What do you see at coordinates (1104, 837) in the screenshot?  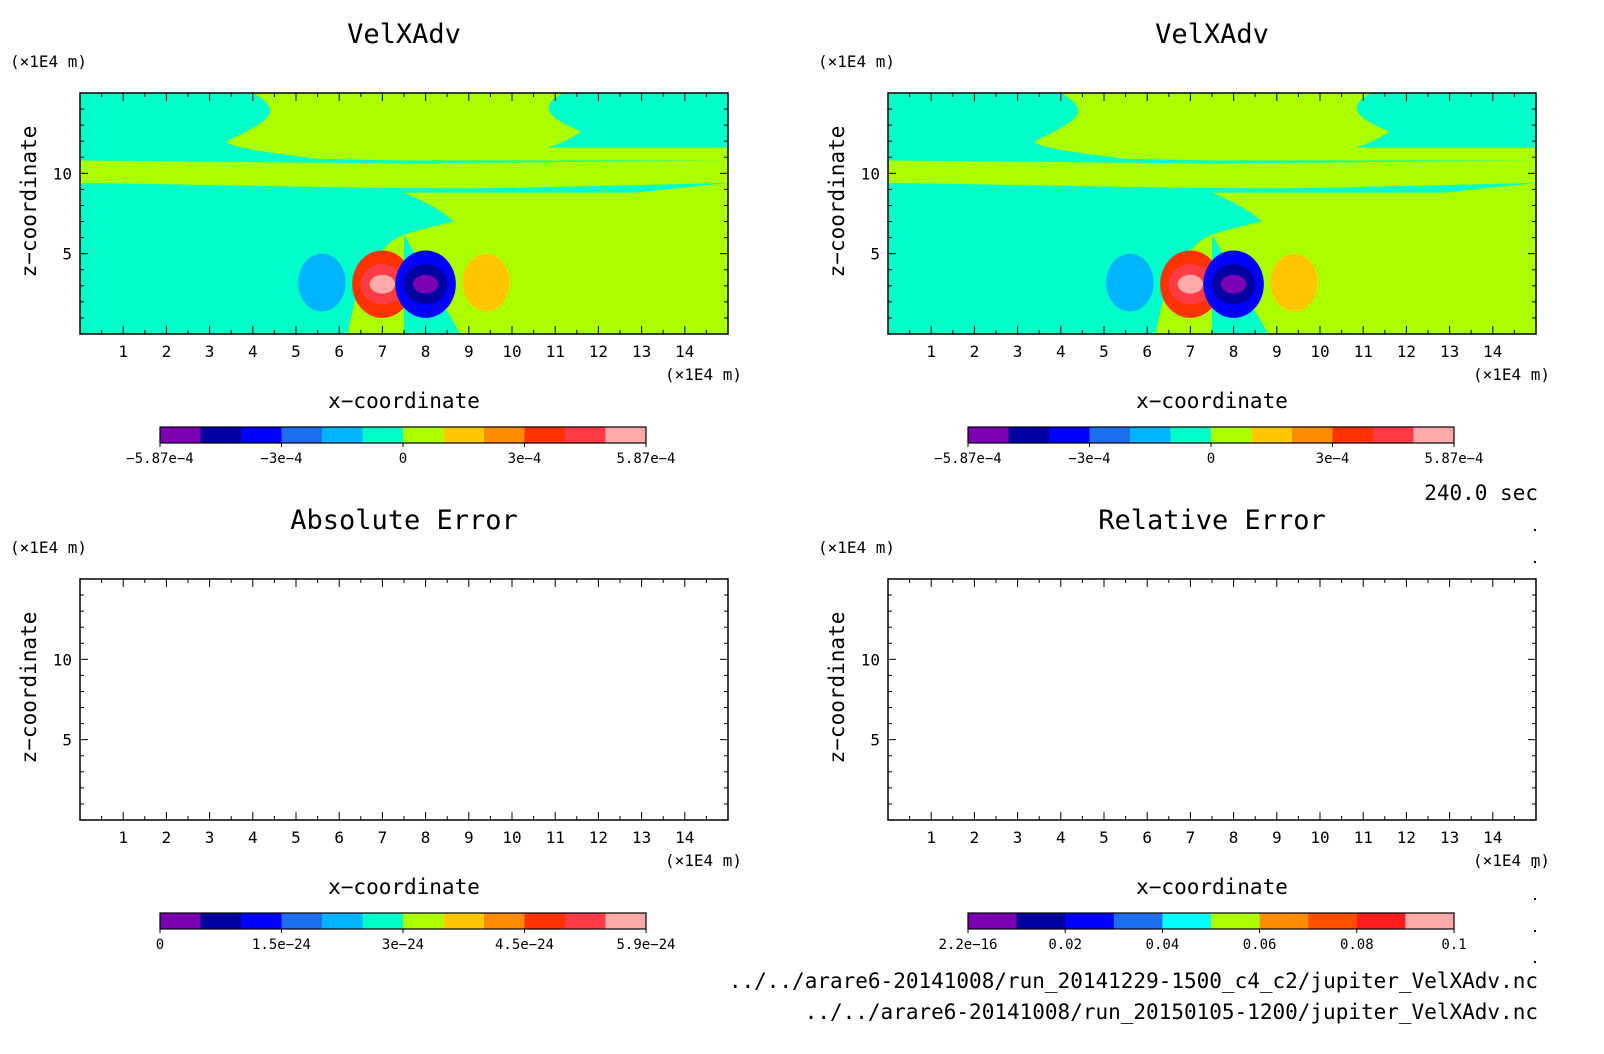 I see `x-tick-label: 5` at bounding box center [1104, 837].